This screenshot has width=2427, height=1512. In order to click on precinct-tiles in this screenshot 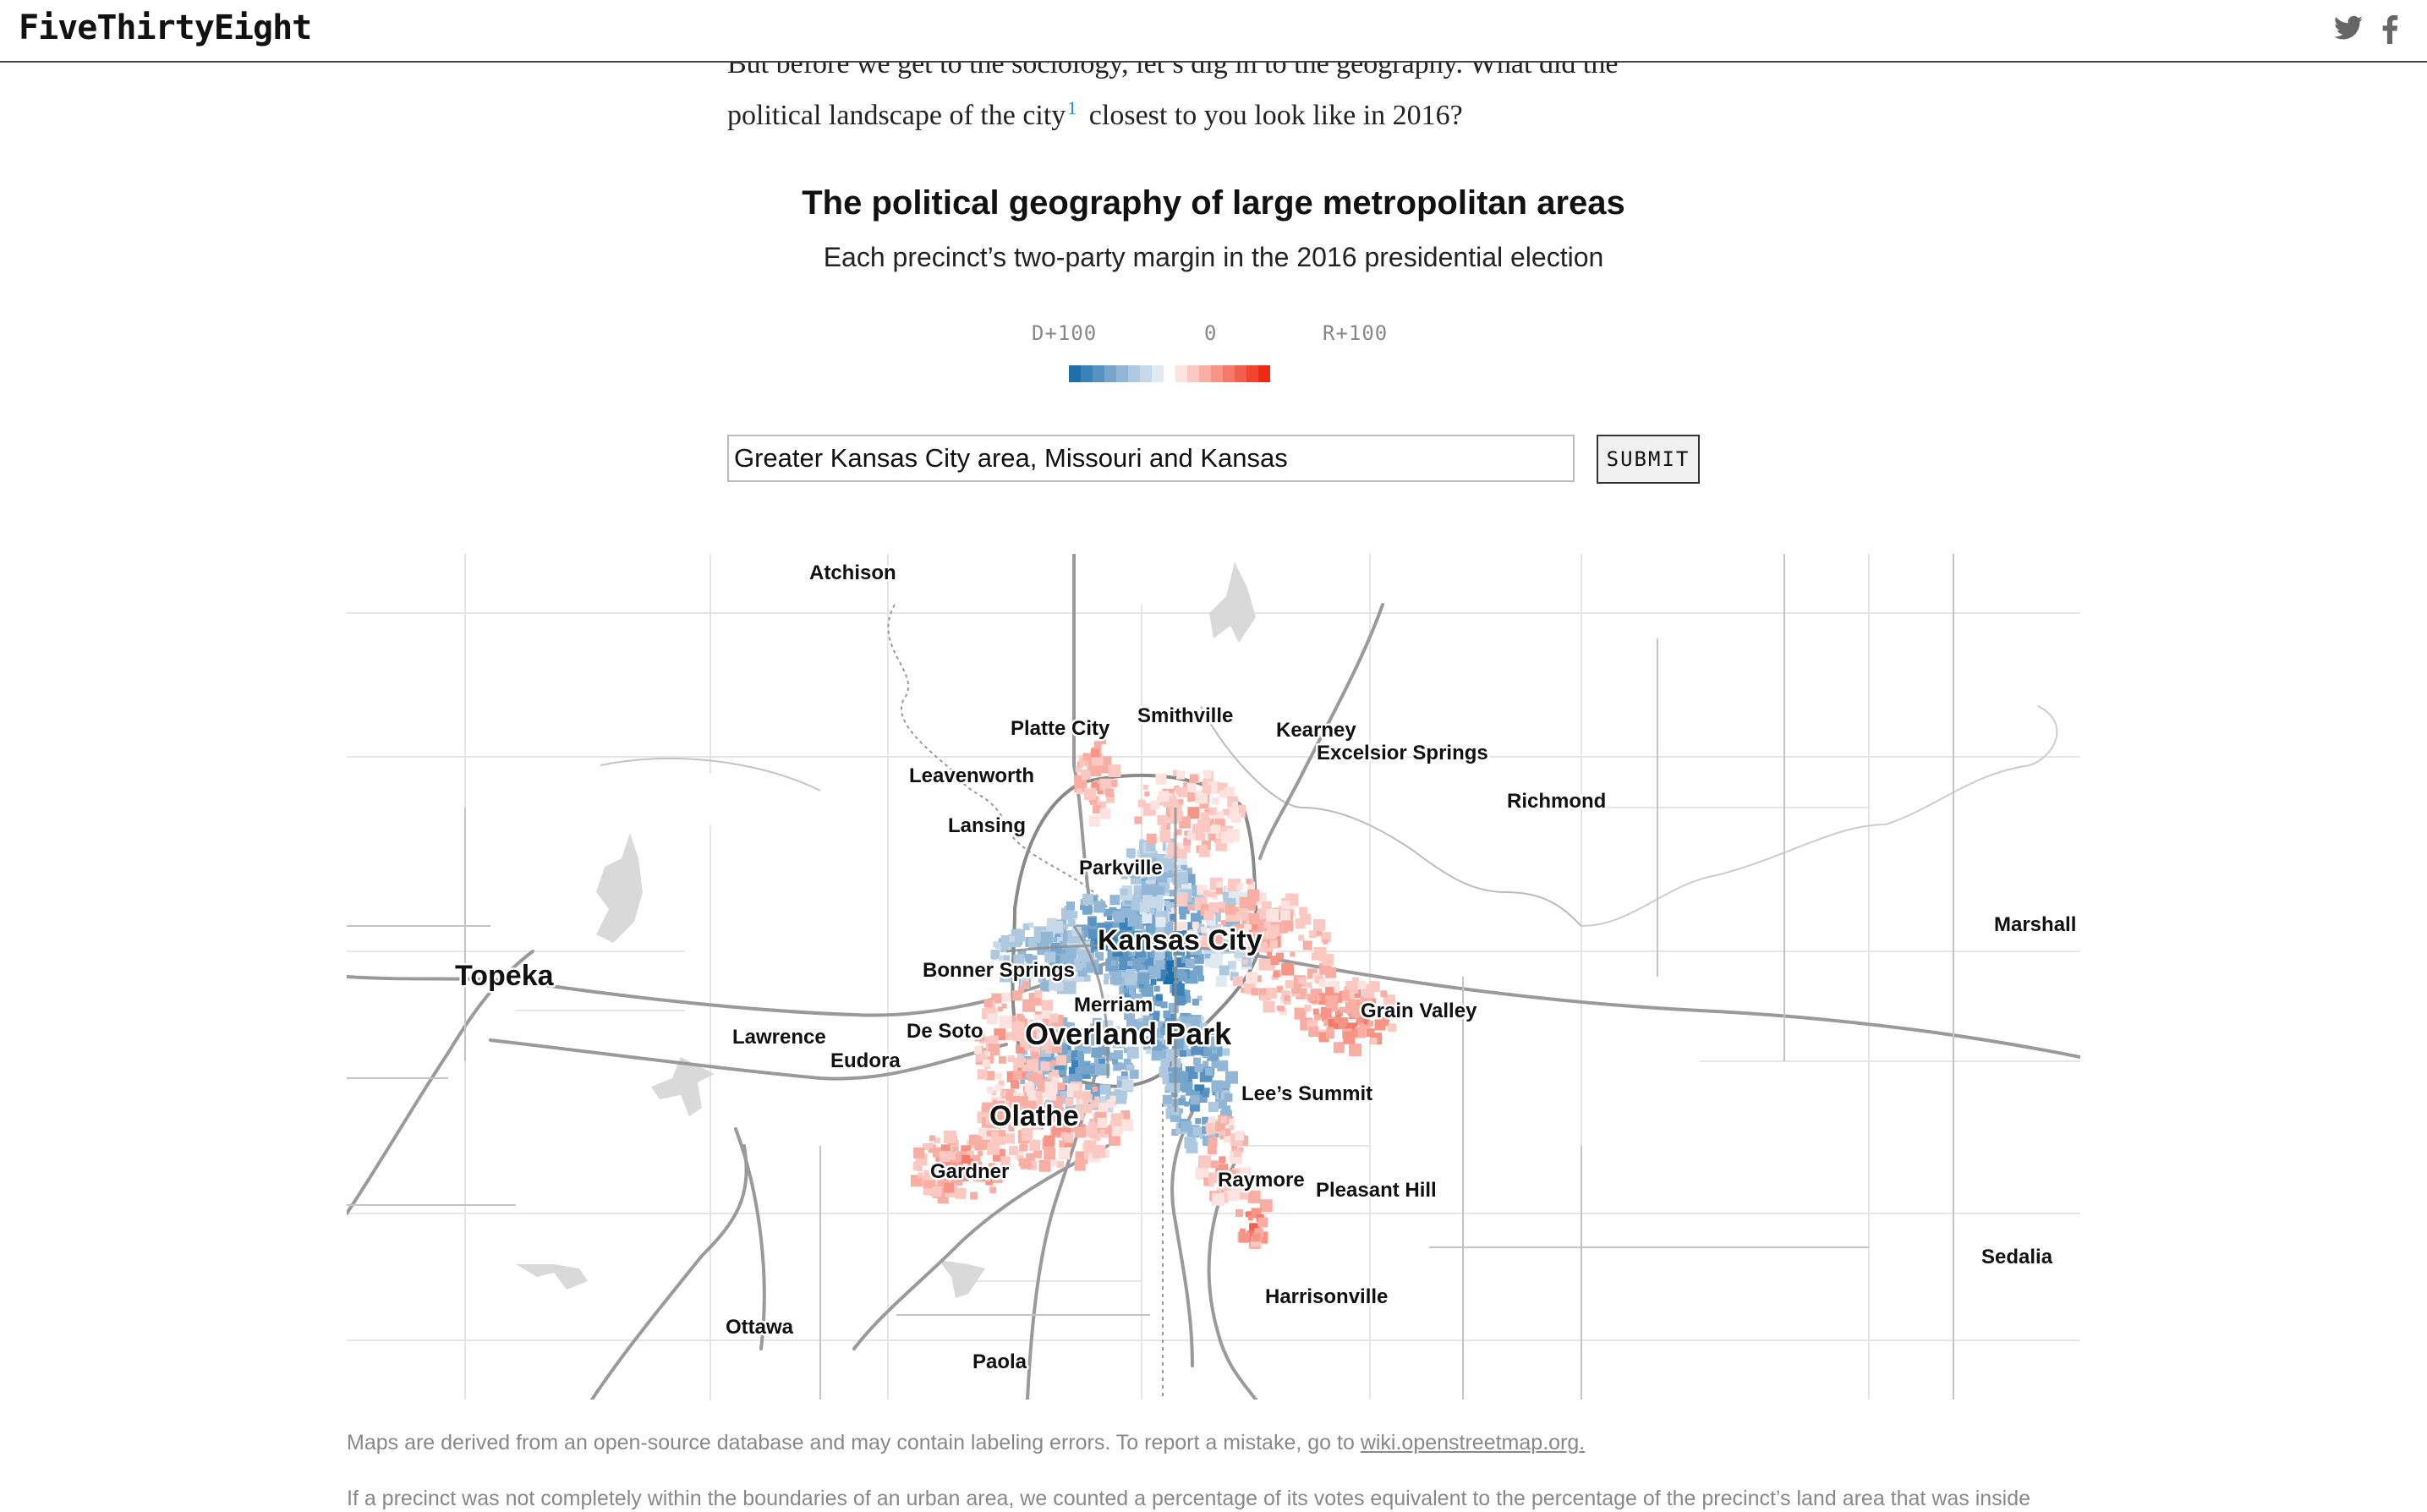, I will do `click(1155, 993)`.